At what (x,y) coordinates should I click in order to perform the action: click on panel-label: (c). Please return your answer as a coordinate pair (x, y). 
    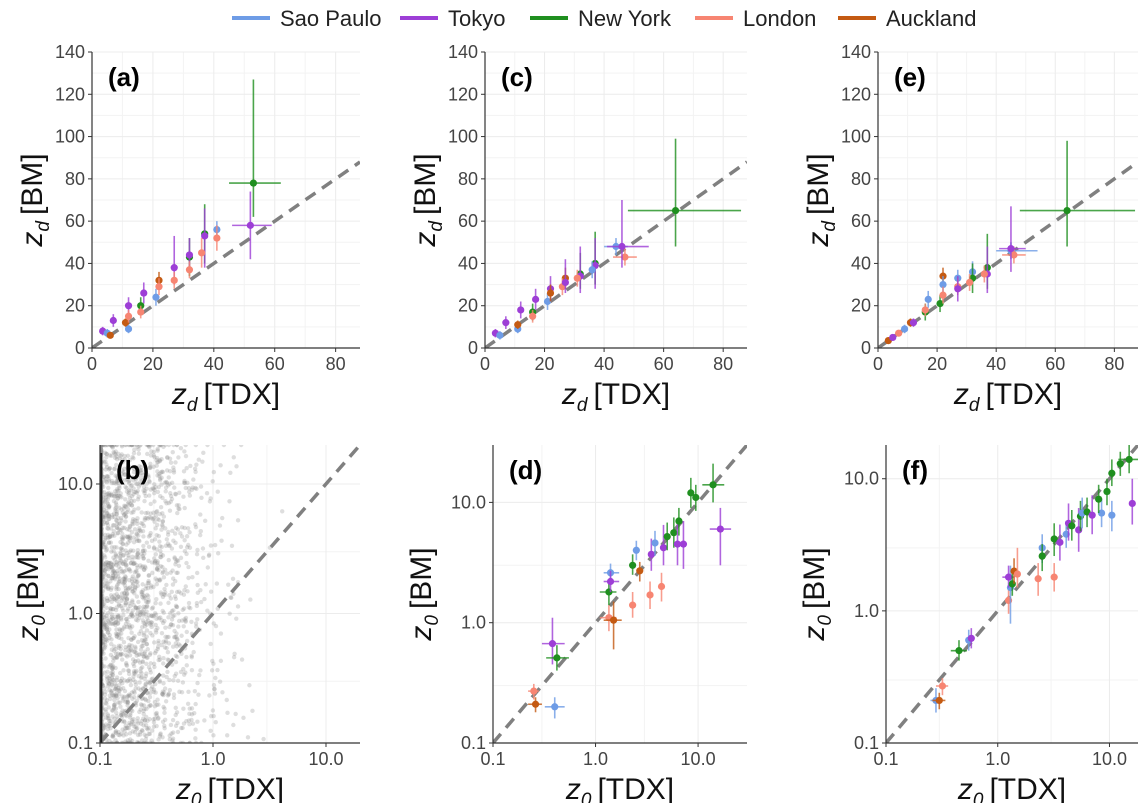
    Looking at the image, I should click on (517, 77).